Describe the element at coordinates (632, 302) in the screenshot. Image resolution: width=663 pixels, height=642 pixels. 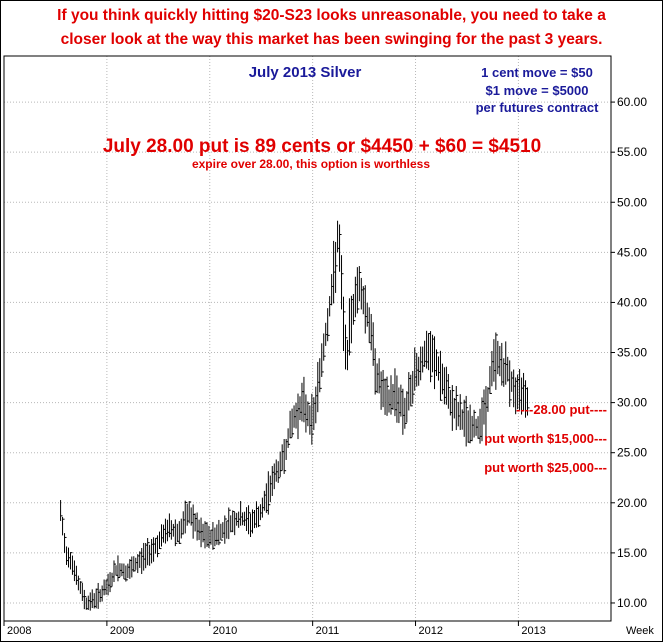
I see `y-tick-label: 40.00` at that location.